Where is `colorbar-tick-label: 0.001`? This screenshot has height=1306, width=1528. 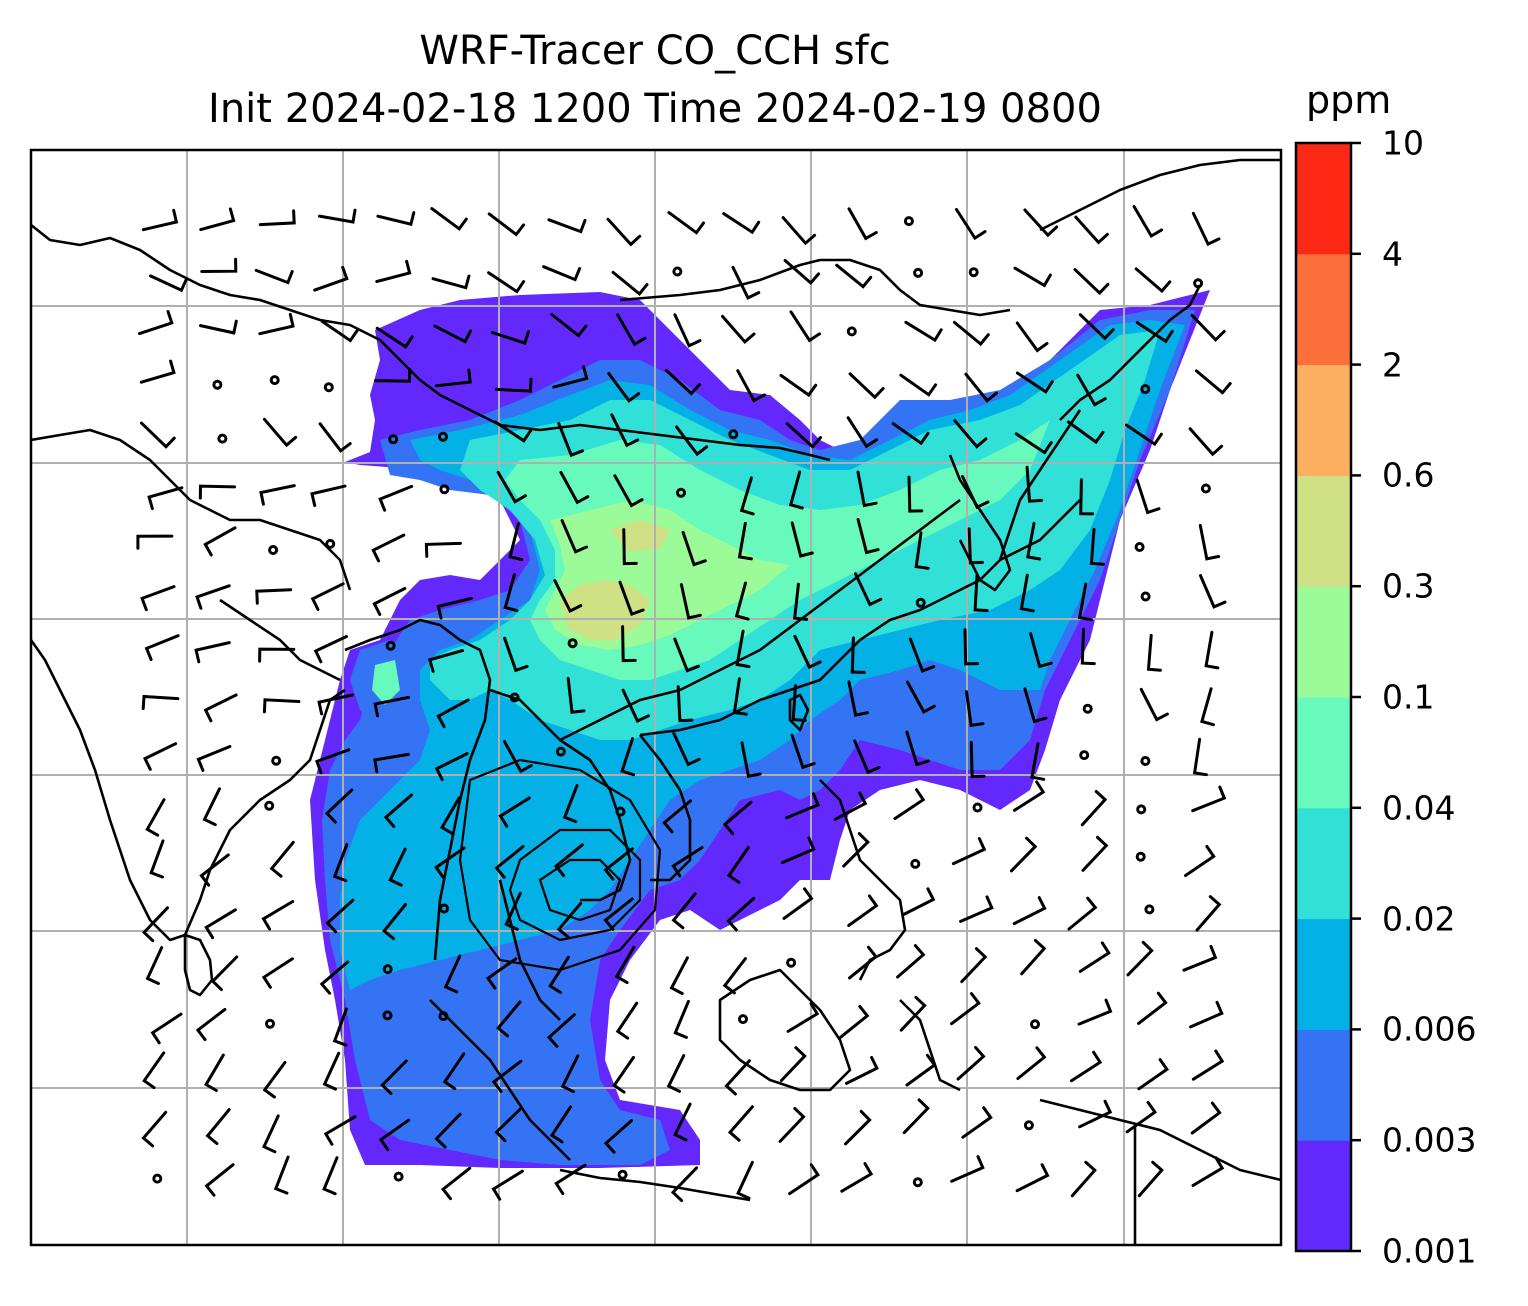 colorbar-tick-label: 0.001 is located at coordinates (1429, 1251).